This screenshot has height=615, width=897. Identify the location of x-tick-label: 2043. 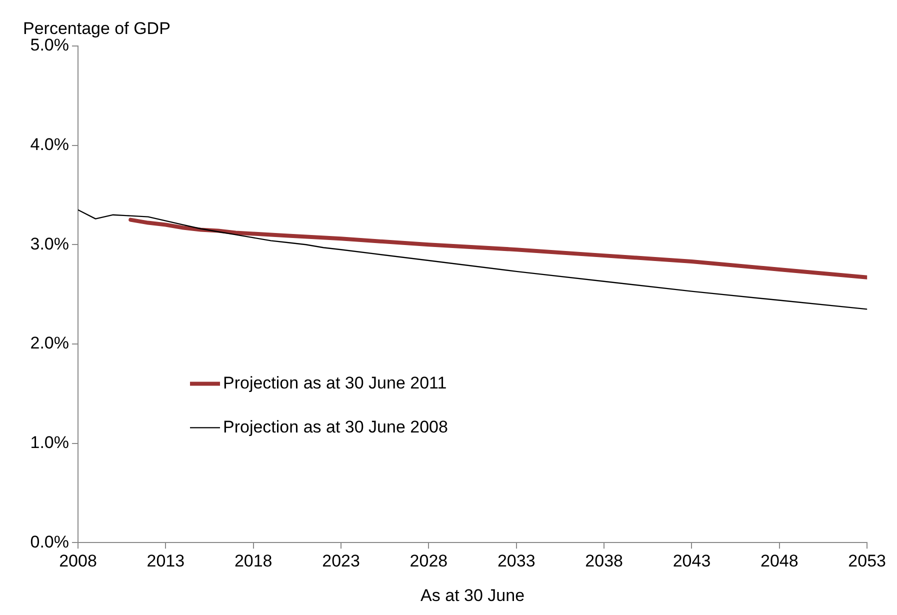
(691, 560).